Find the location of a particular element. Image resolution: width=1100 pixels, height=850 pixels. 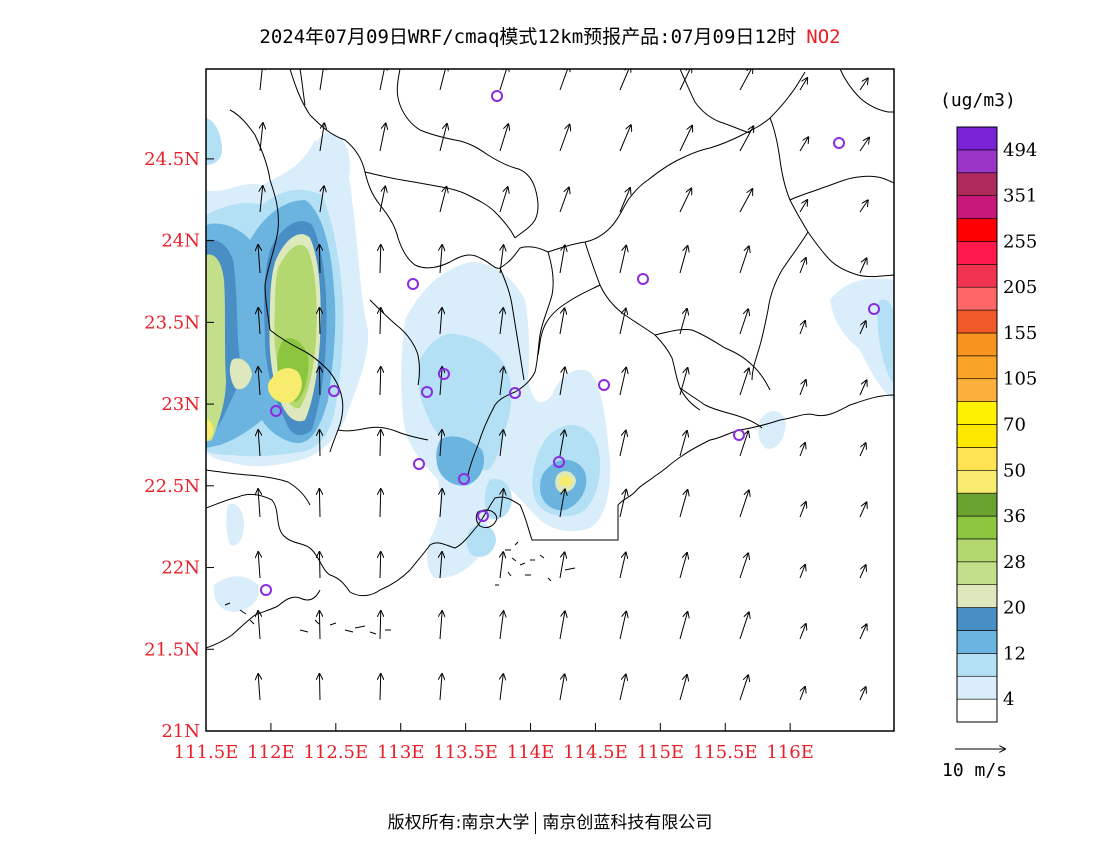

lon-tick-label: 116E is located at coordinates (790, 752).